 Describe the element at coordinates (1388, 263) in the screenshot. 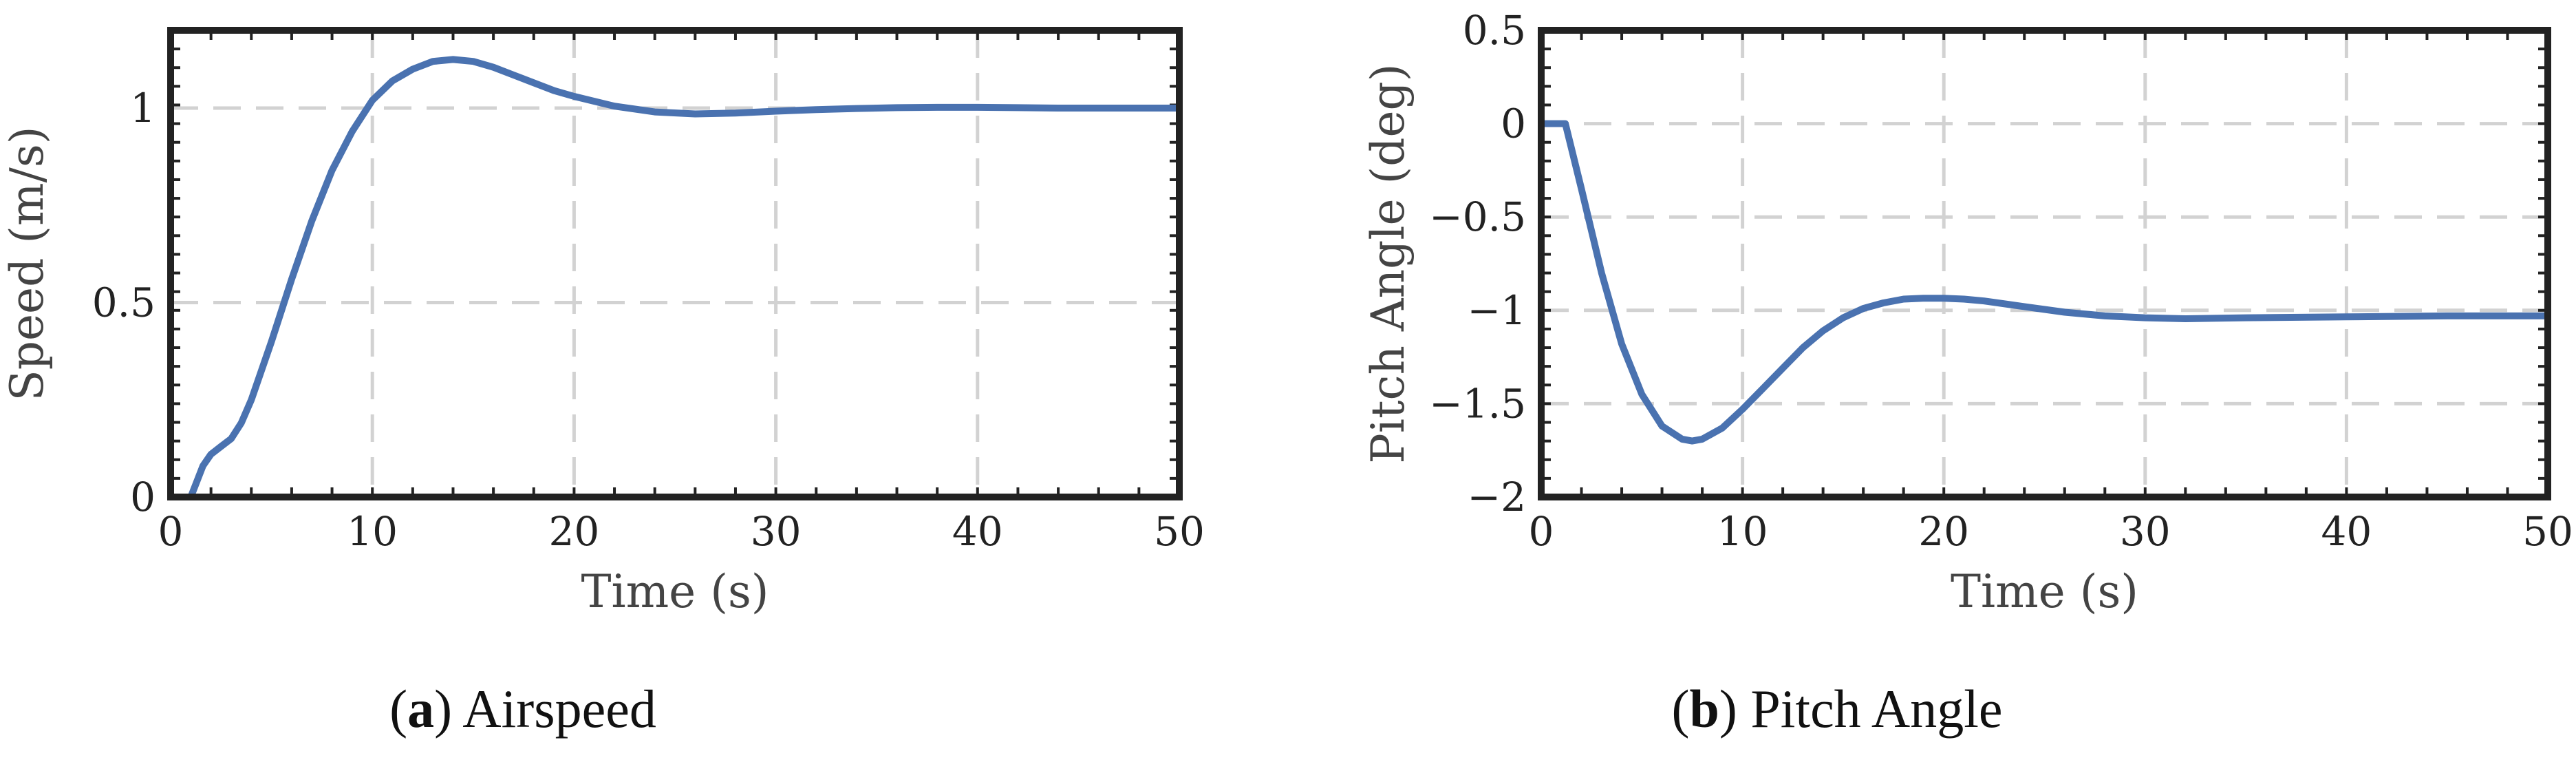

I see `y-axis-label: Pitch Angle (deg)` at that location.